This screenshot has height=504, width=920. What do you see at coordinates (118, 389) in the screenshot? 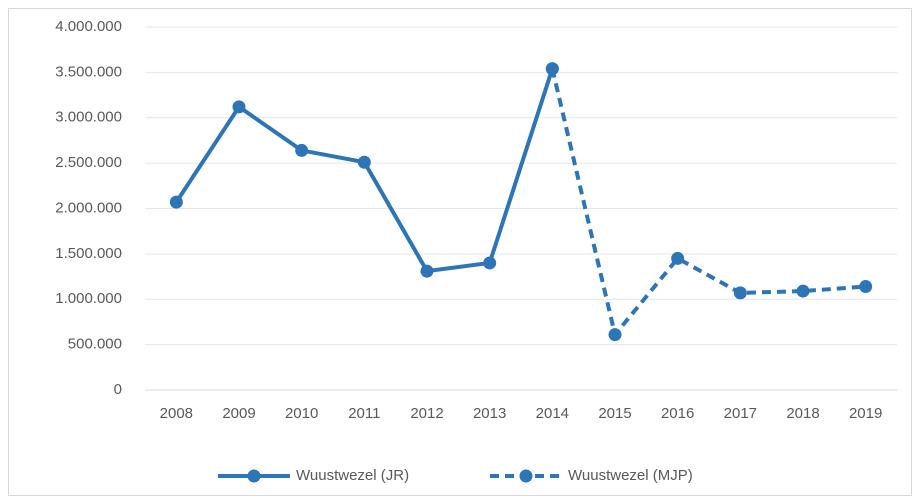
I see `y-tick-label: 0` at bounding box center [118, 389].